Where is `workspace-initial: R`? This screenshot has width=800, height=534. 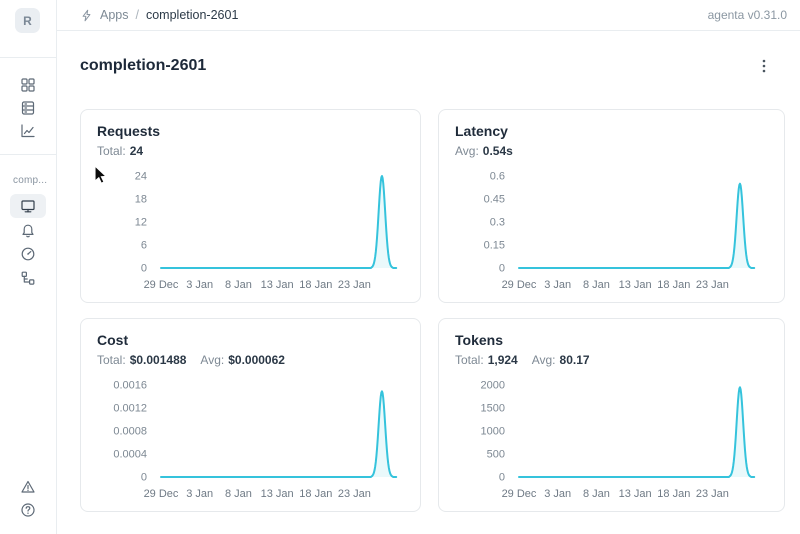
workspace-initial: R is located at coordinates (27, 20).